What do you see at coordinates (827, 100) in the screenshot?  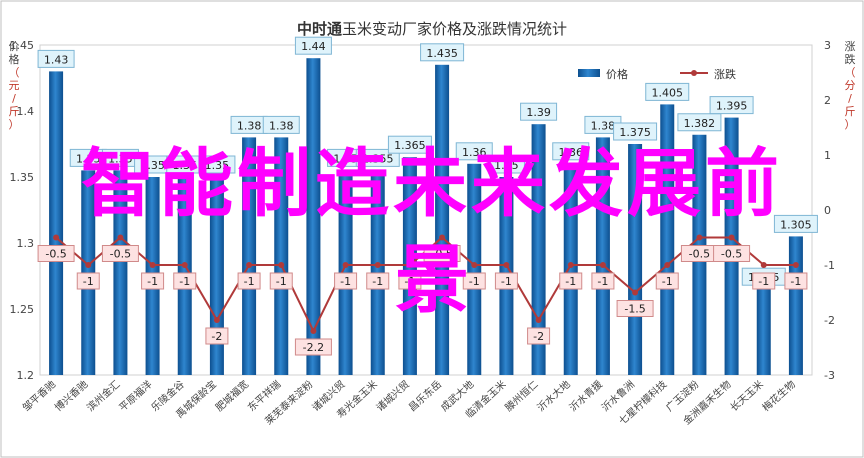 I see `y-right-tick-label: 2` at bounding box center [827, 100].